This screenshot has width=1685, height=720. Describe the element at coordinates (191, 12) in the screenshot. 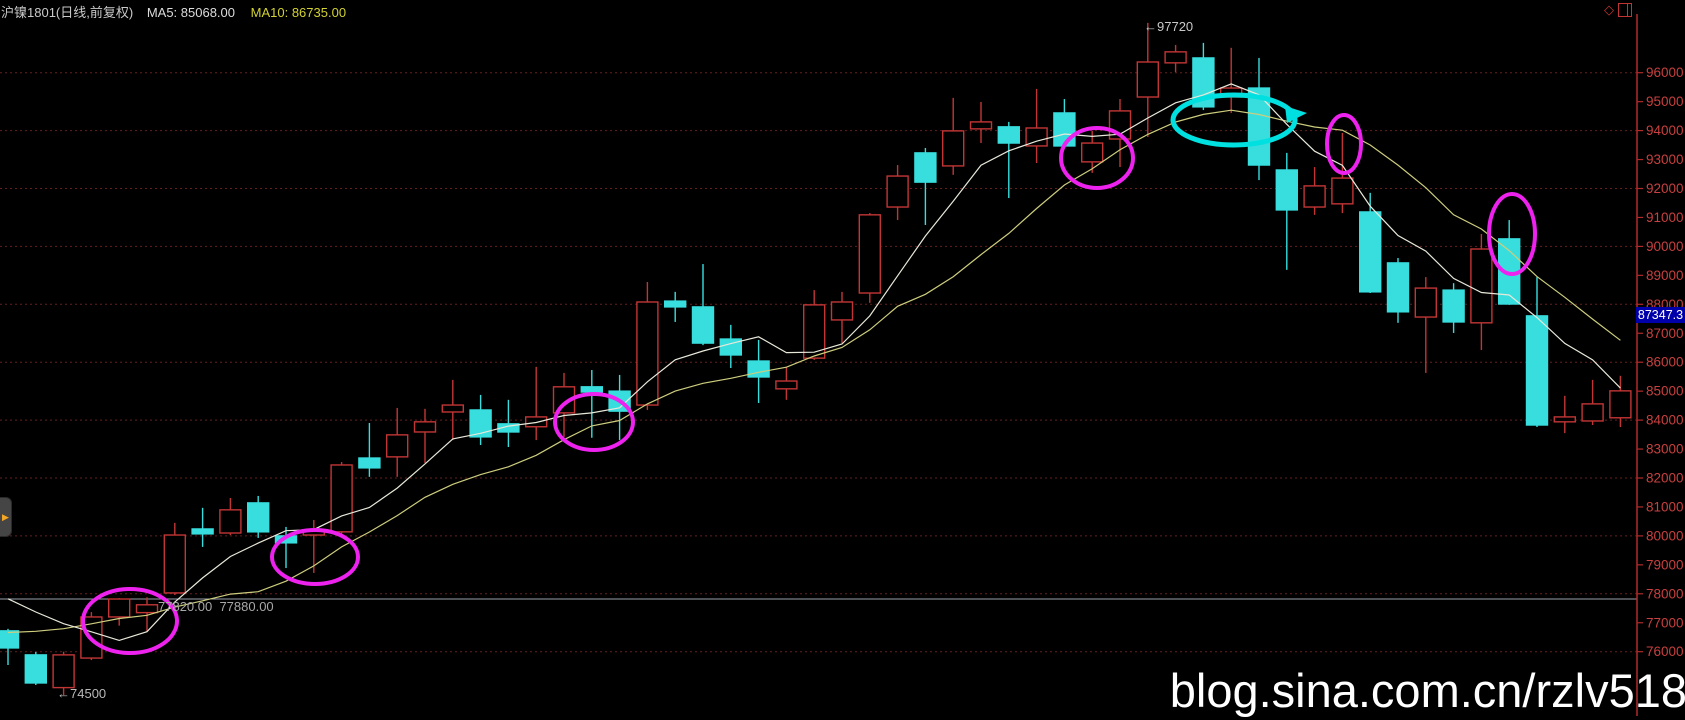

I see `ma5-value: MA5: 85068.00` at that location.